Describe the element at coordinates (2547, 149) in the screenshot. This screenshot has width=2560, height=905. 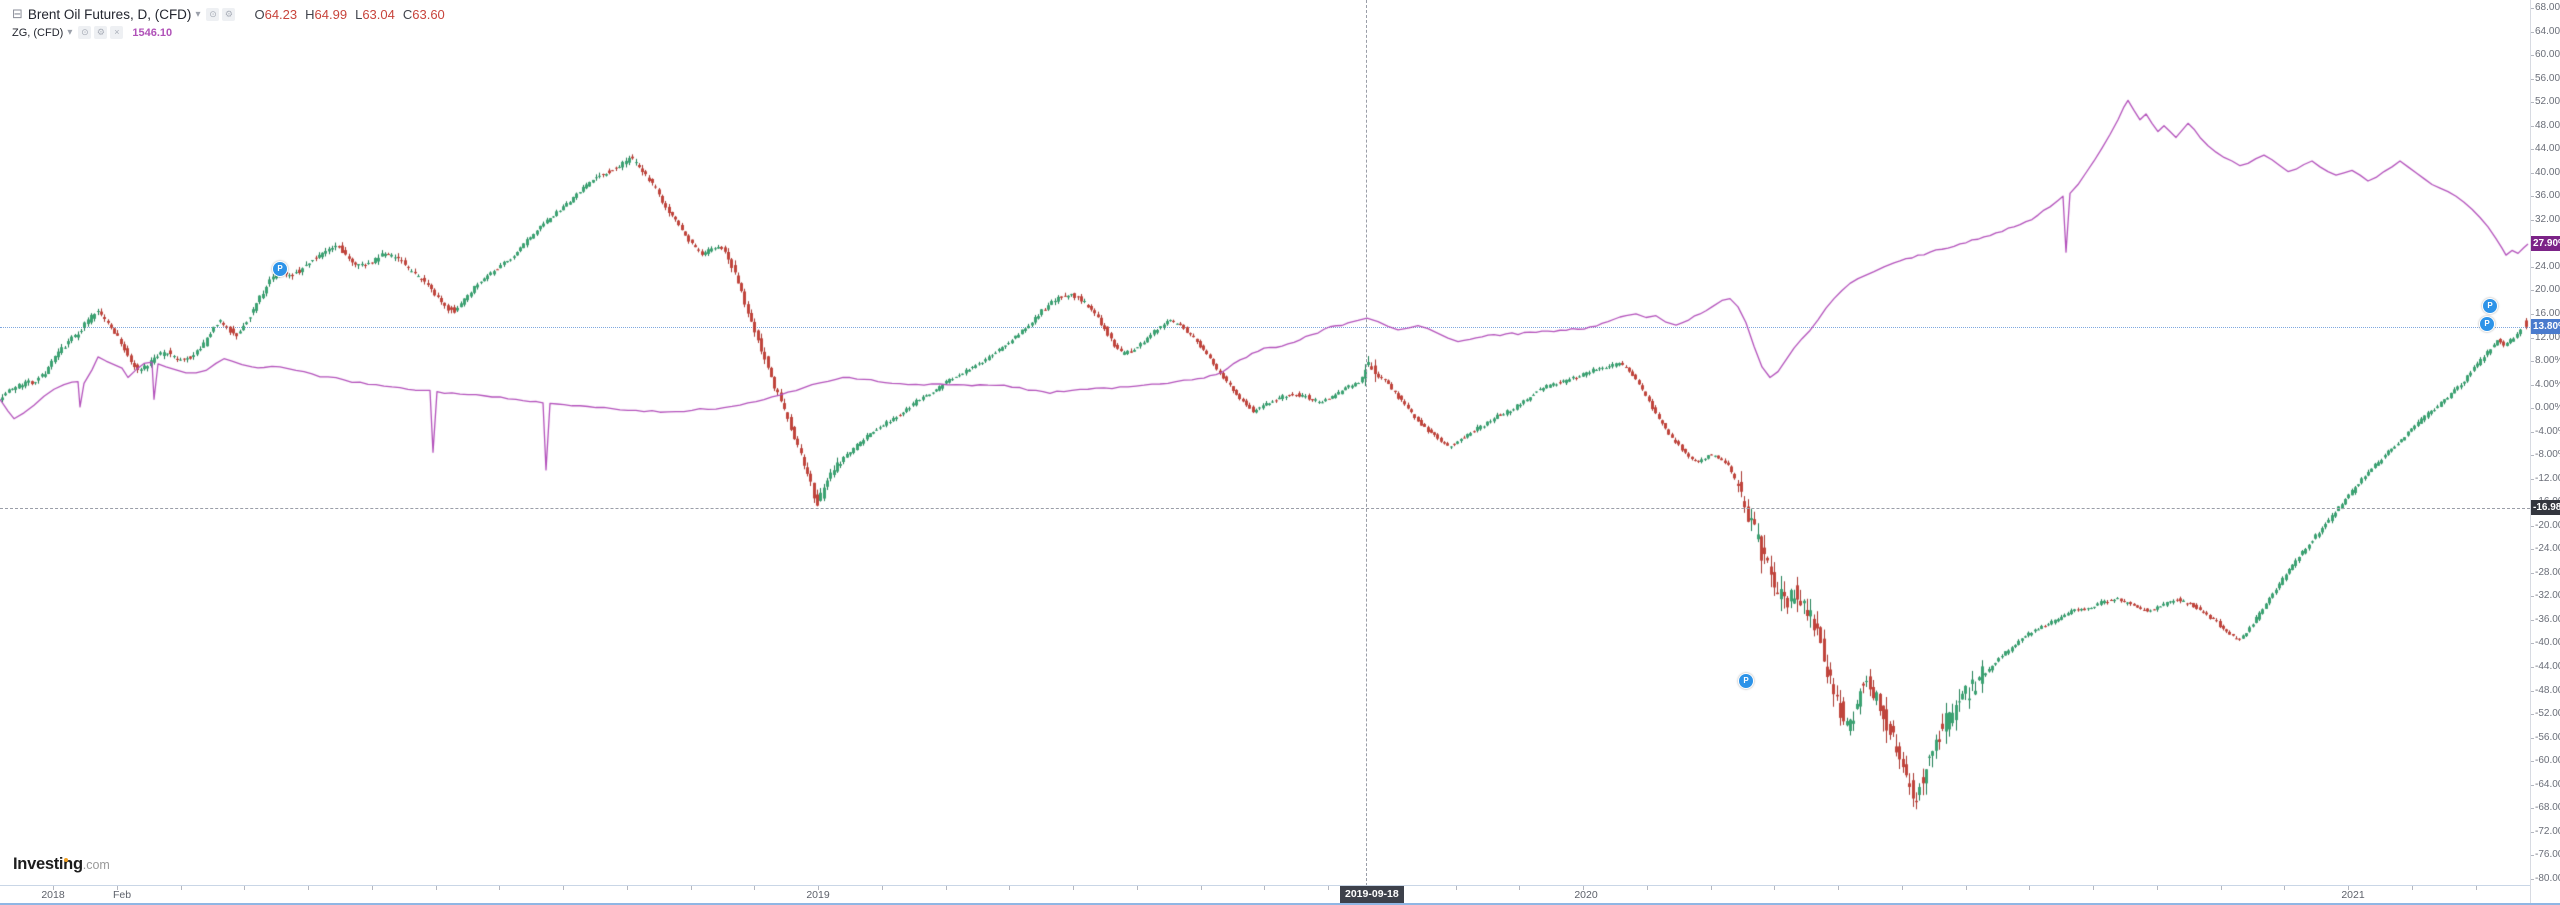
I see `price-axis-label: 44.00%` at that location.